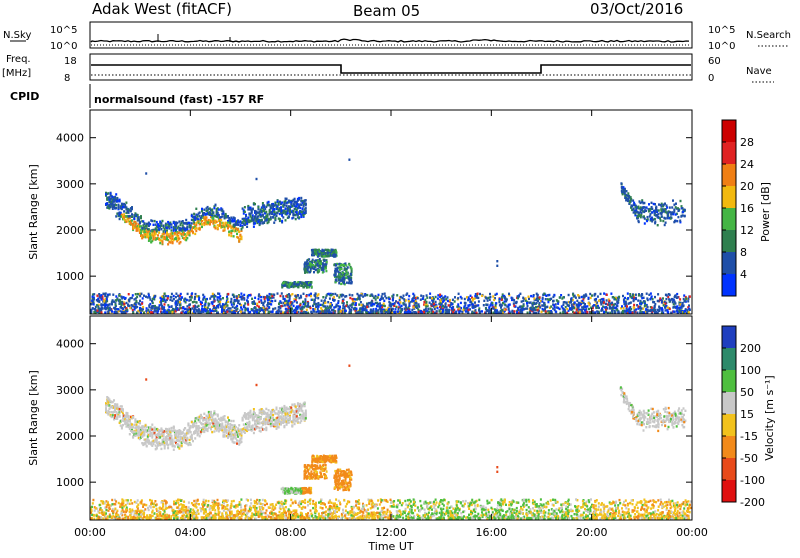 This screenshot has width=800, height=558. I want to click on colorbar-segment, so click(729, 197).